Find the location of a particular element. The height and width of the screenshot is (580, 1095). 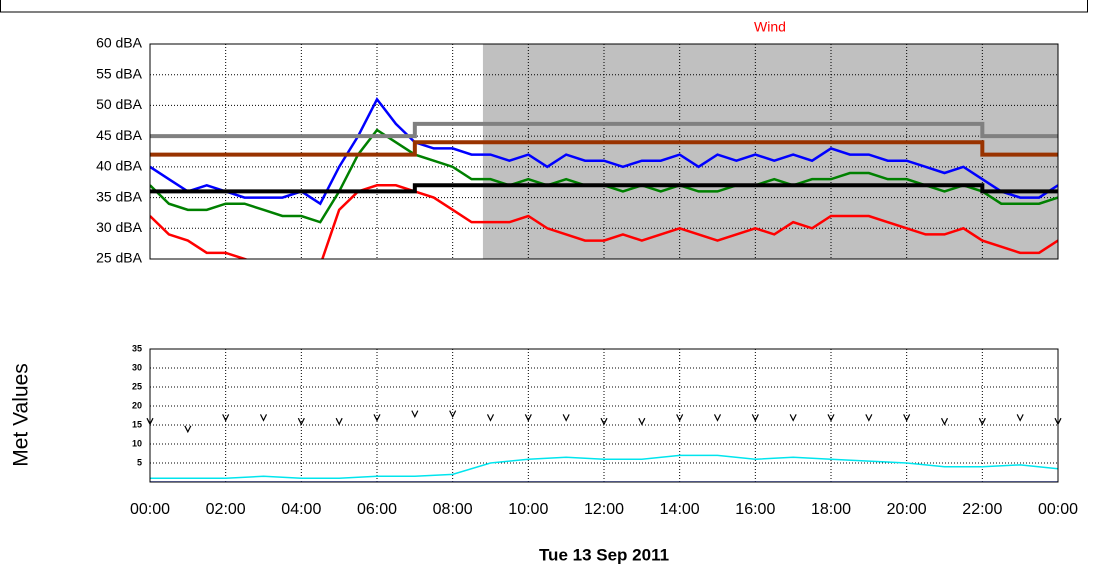

y-tick-label: 5 is located at coordinates (139, 462).